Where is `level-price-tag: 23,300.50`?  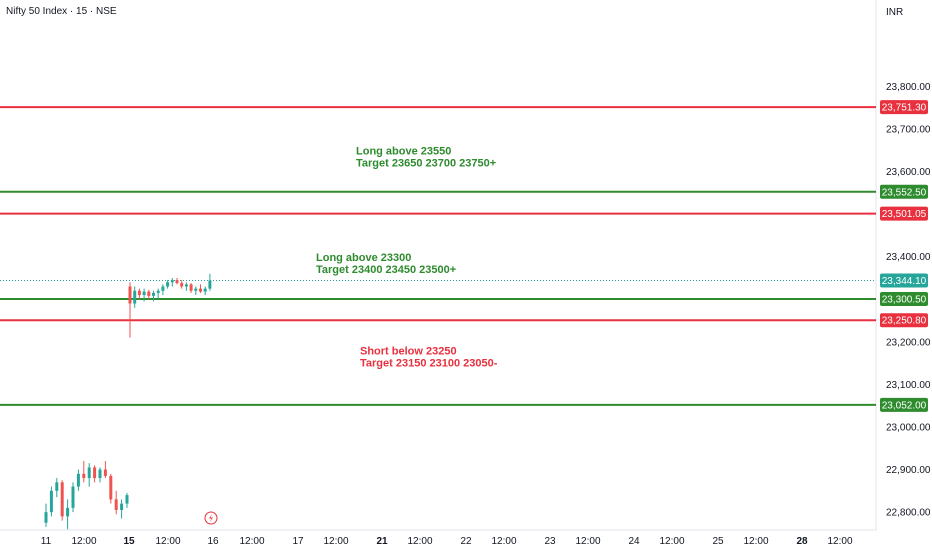 level-price-tag: 23,300.50 is located at coordinates (904, 300).